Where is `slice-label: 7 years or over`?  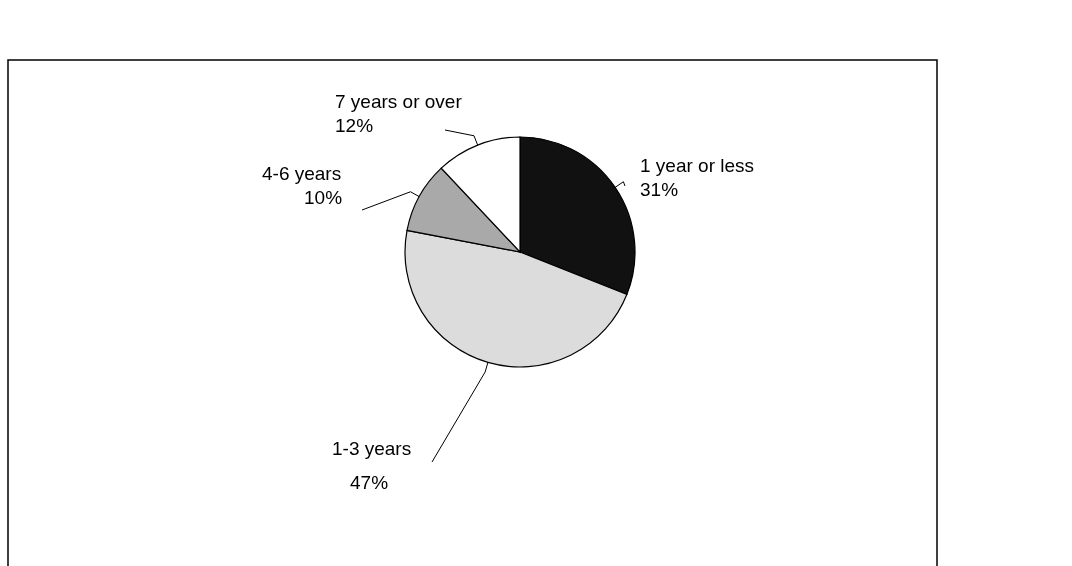
slice-label: 7 years or over is located at coordinates (399, 101).